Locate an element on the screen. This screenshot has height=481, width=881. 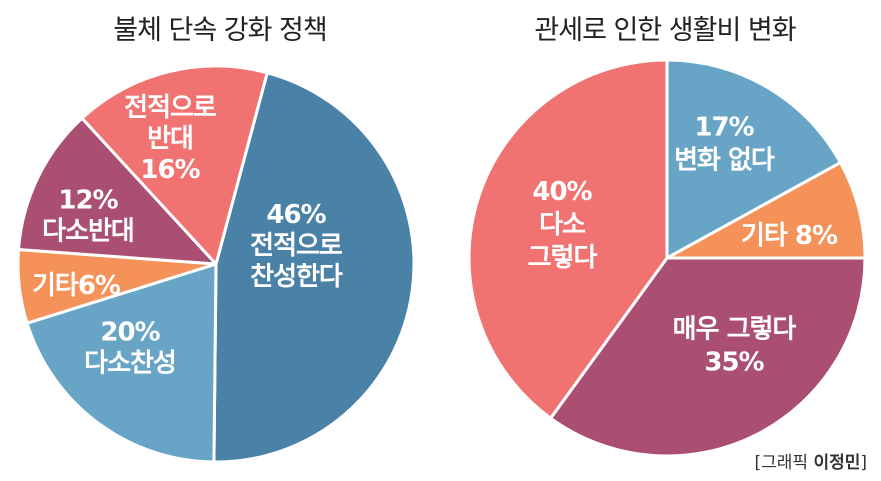
pie-0-slice-0-label-line-1: 전적으로 is located at coordinates (296, 246).